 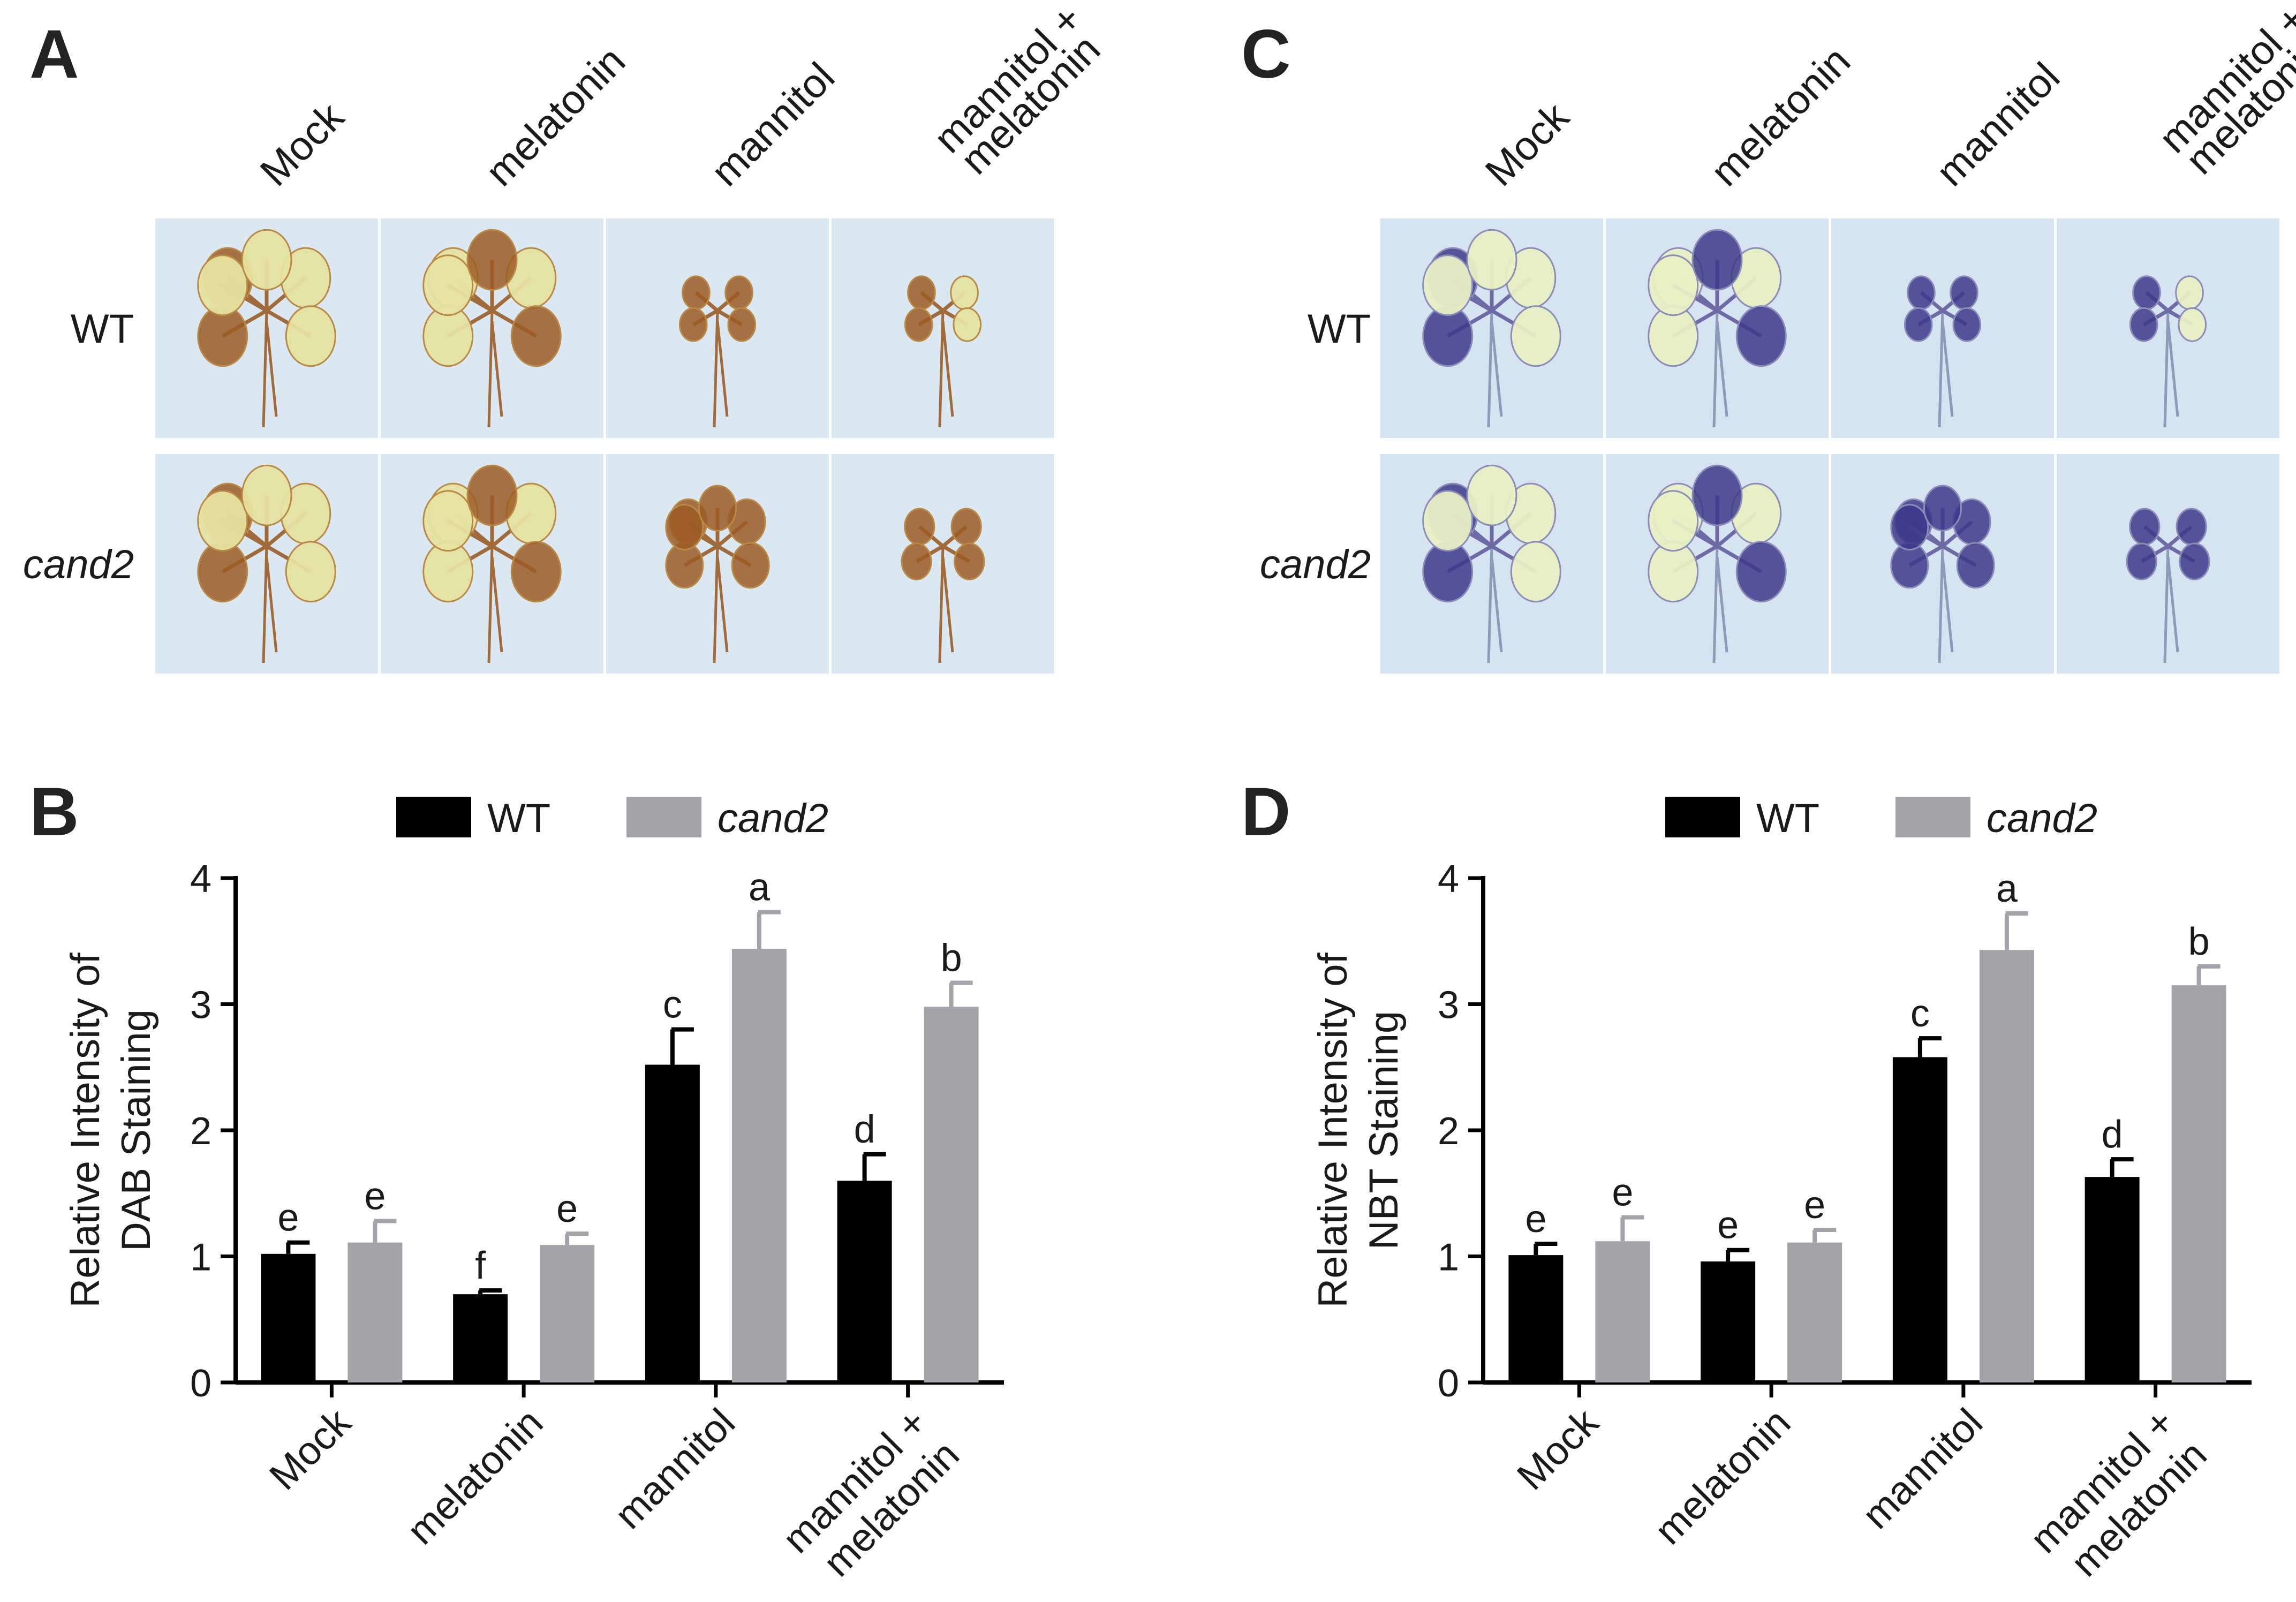 What do you see at coordinates (433, 817) in the screenshot?
I see `legend-swatch-wt` at bounding box center [433, 817].